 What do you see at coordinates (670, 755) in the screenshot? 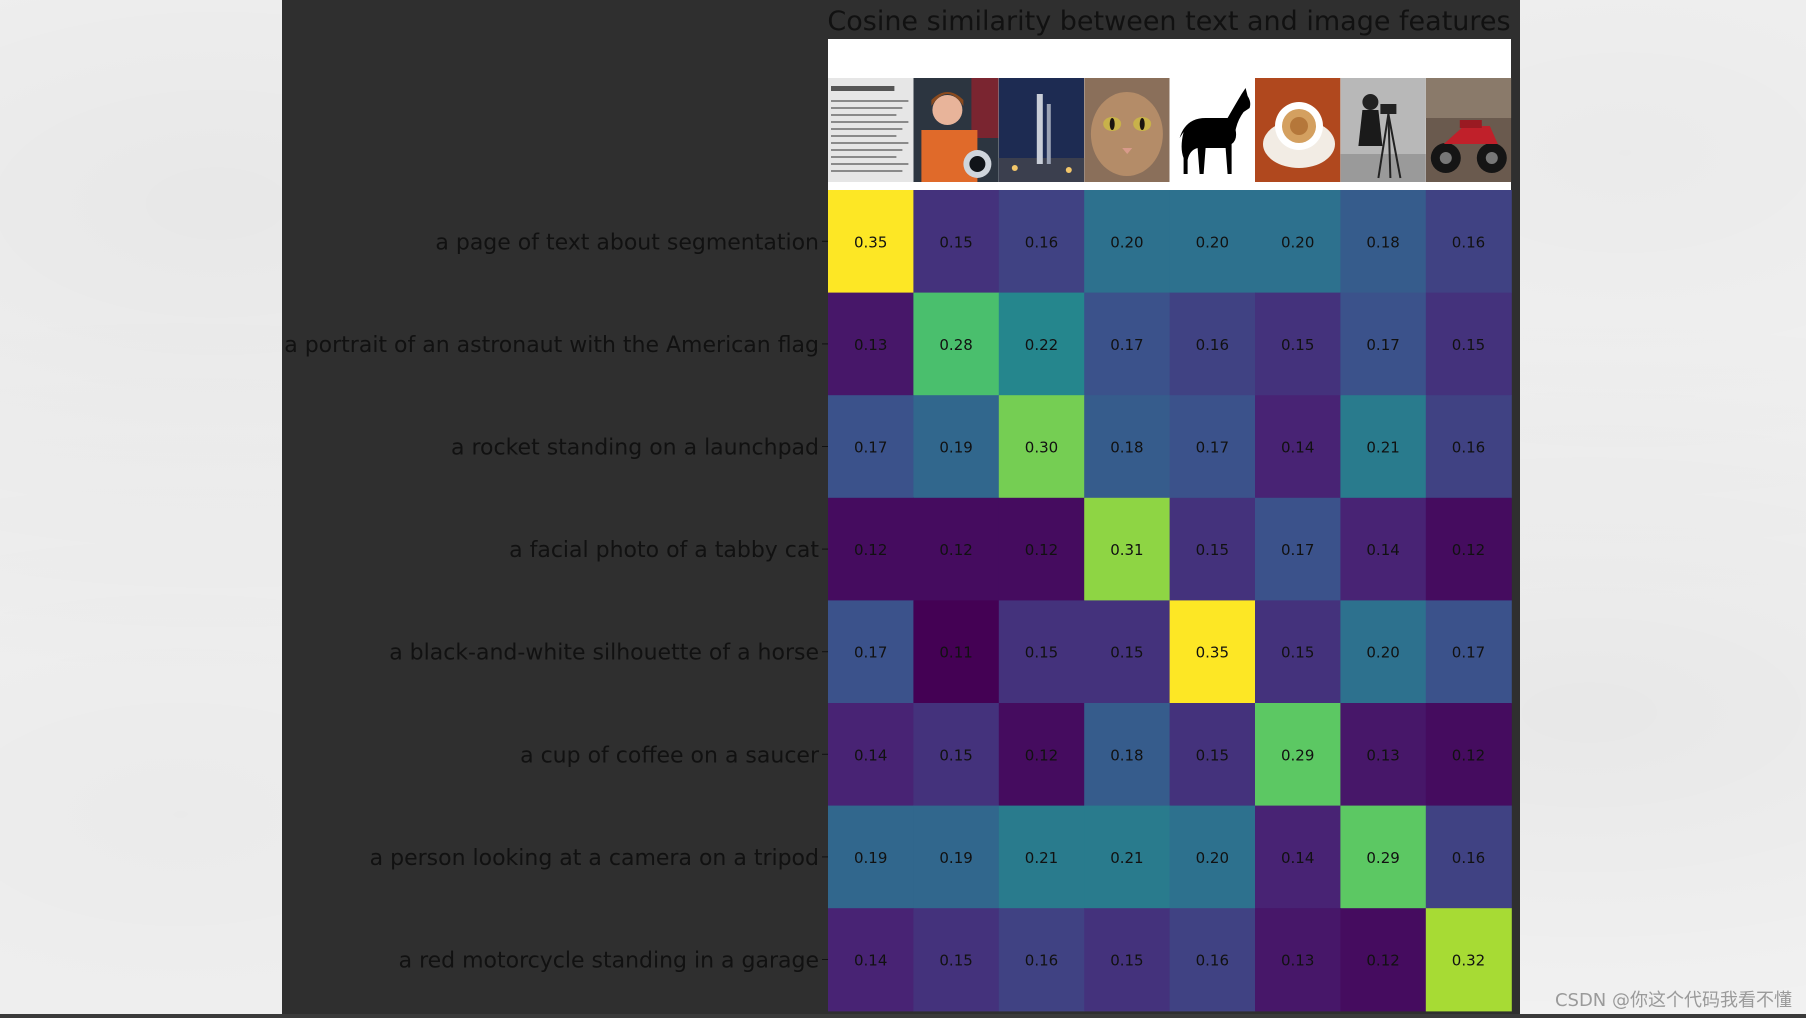
I see `row-label: a cup of coffee on a saucer` at bounding box center [670, 755].